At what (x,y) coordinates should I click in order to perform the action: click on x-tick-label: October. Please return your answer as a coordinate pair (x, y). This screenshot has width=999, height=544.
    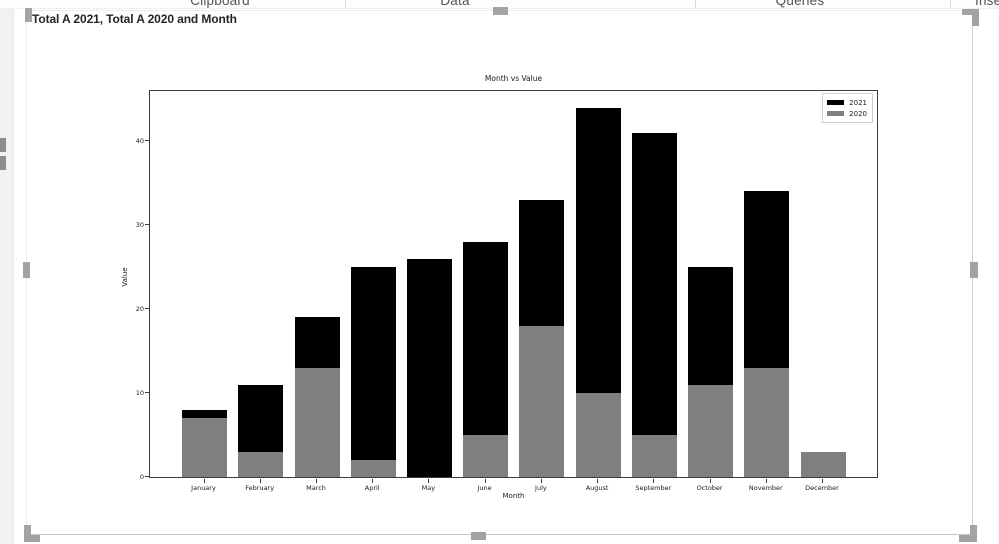
    Looking at the image, I should click on (709, 488).